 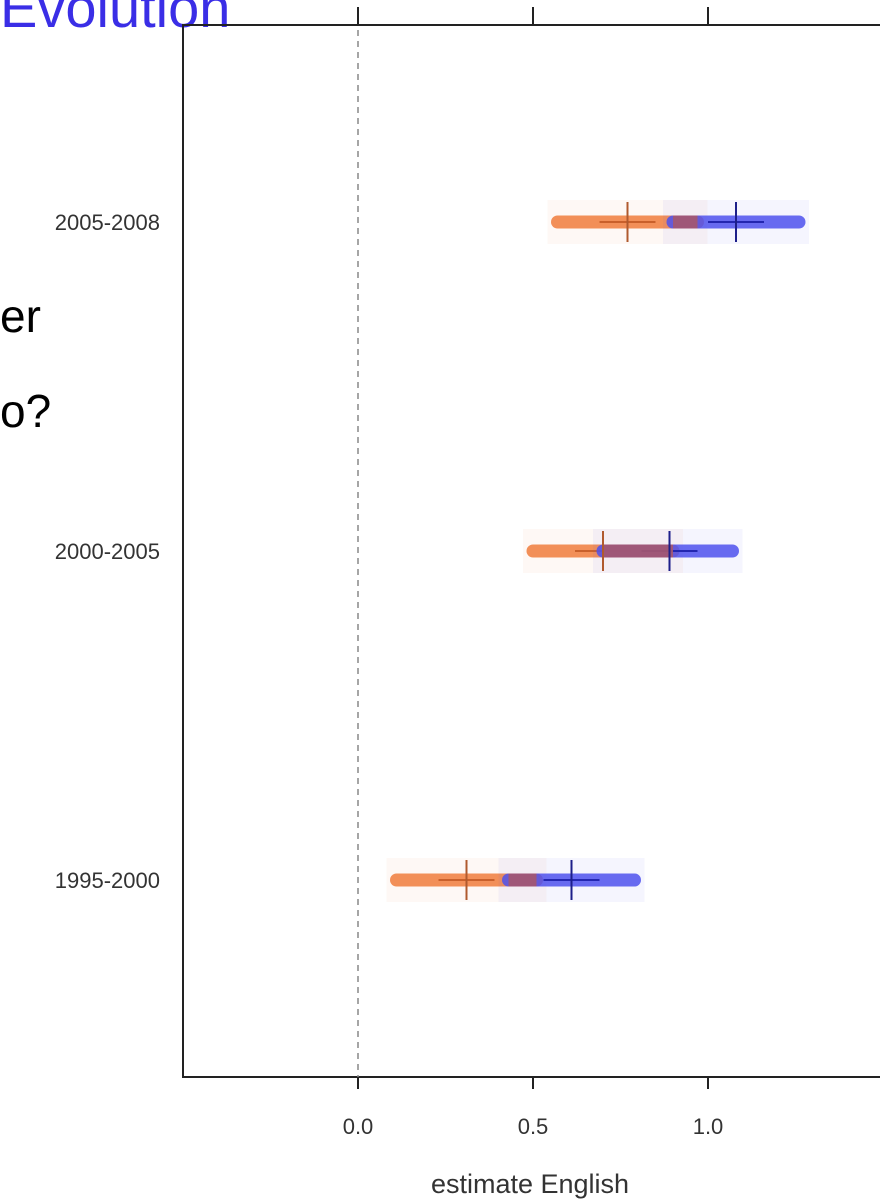 What do you see at coordinates (358, 1126) in the screenshot?
I see `x-tick-label: 0.0` at bounding box center [358, 1126].